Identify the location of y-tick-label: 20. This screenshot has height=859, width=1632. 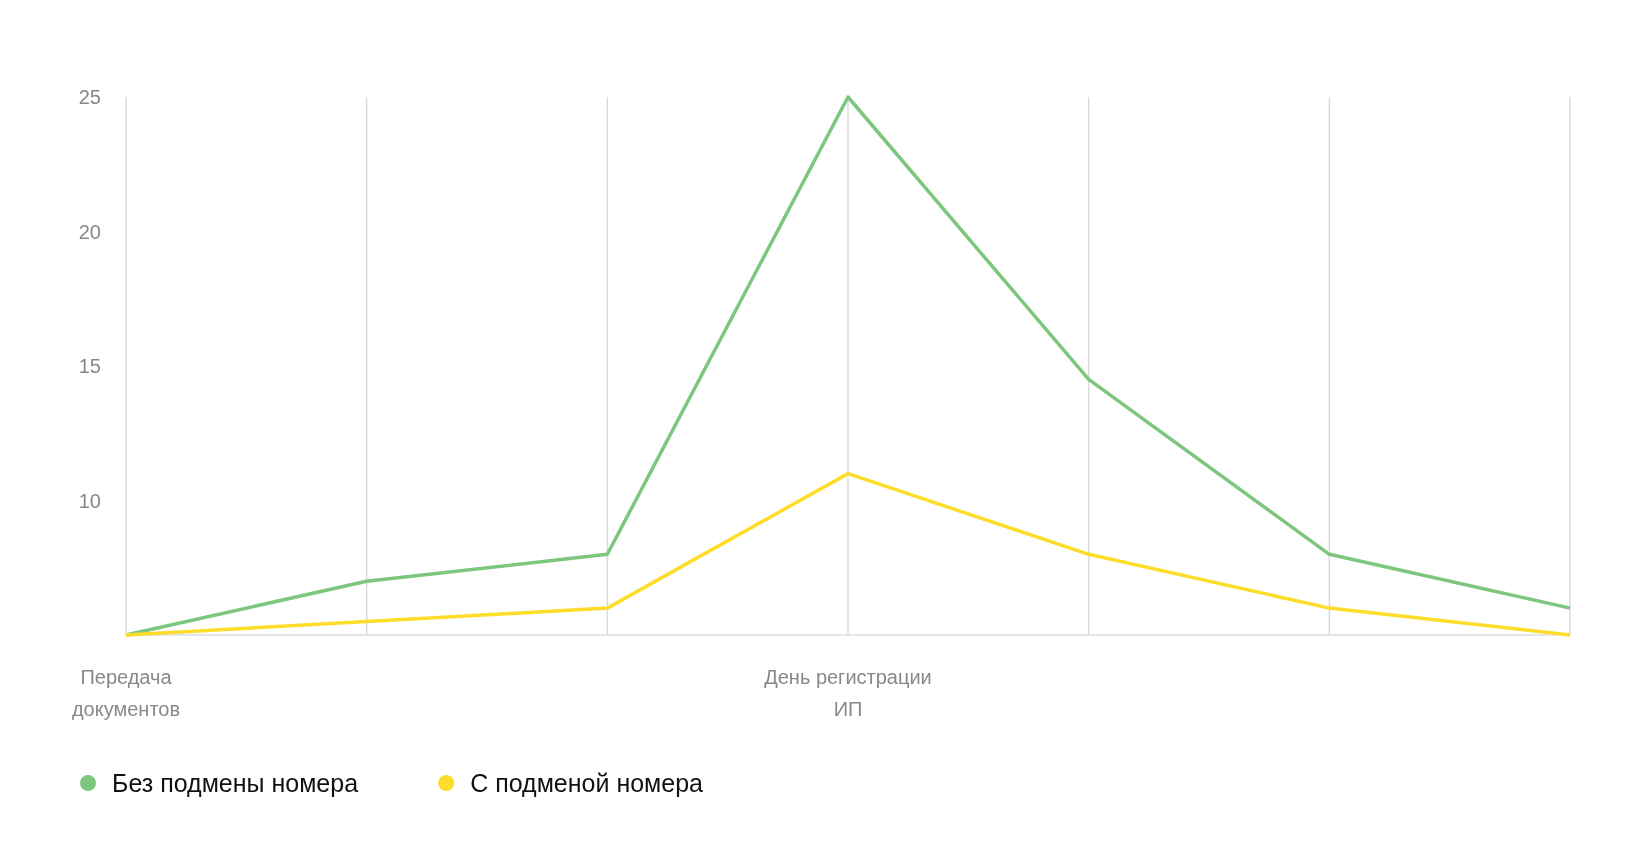
(89, 231).